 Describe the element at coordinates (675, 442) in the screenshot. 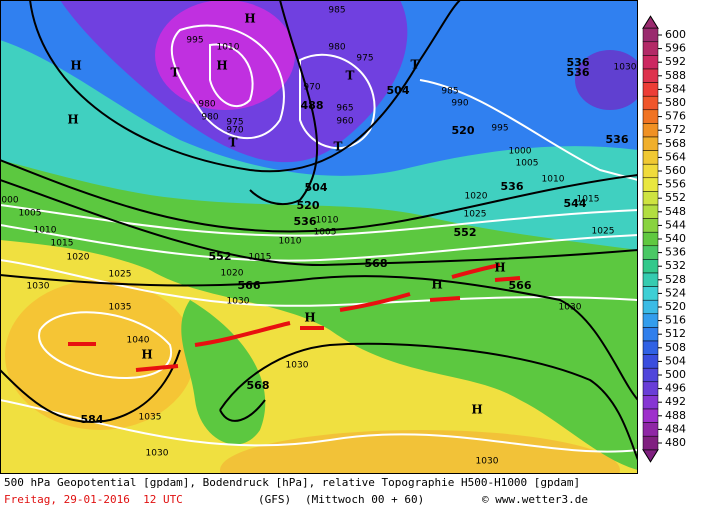

I see `colorbar-label: 480` at that location.